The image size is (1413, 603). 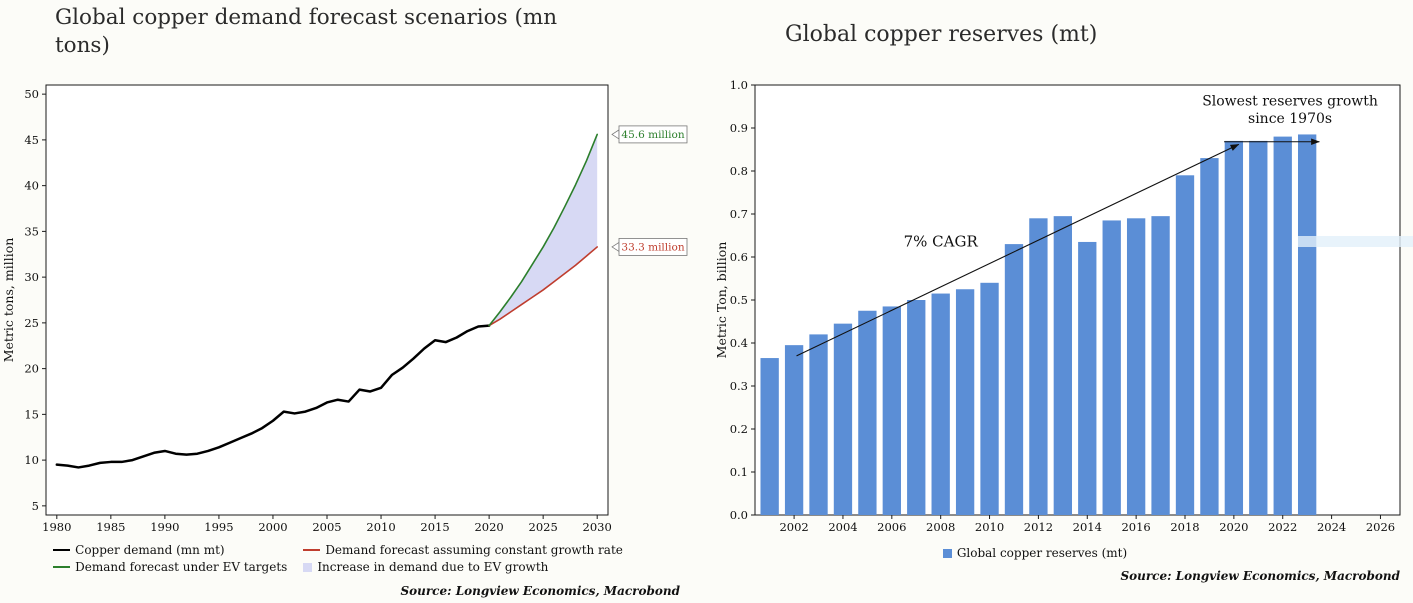 I want to click on legend-label-ev-targets: Demand forecast under EV targets, so click(x=181, y=567).